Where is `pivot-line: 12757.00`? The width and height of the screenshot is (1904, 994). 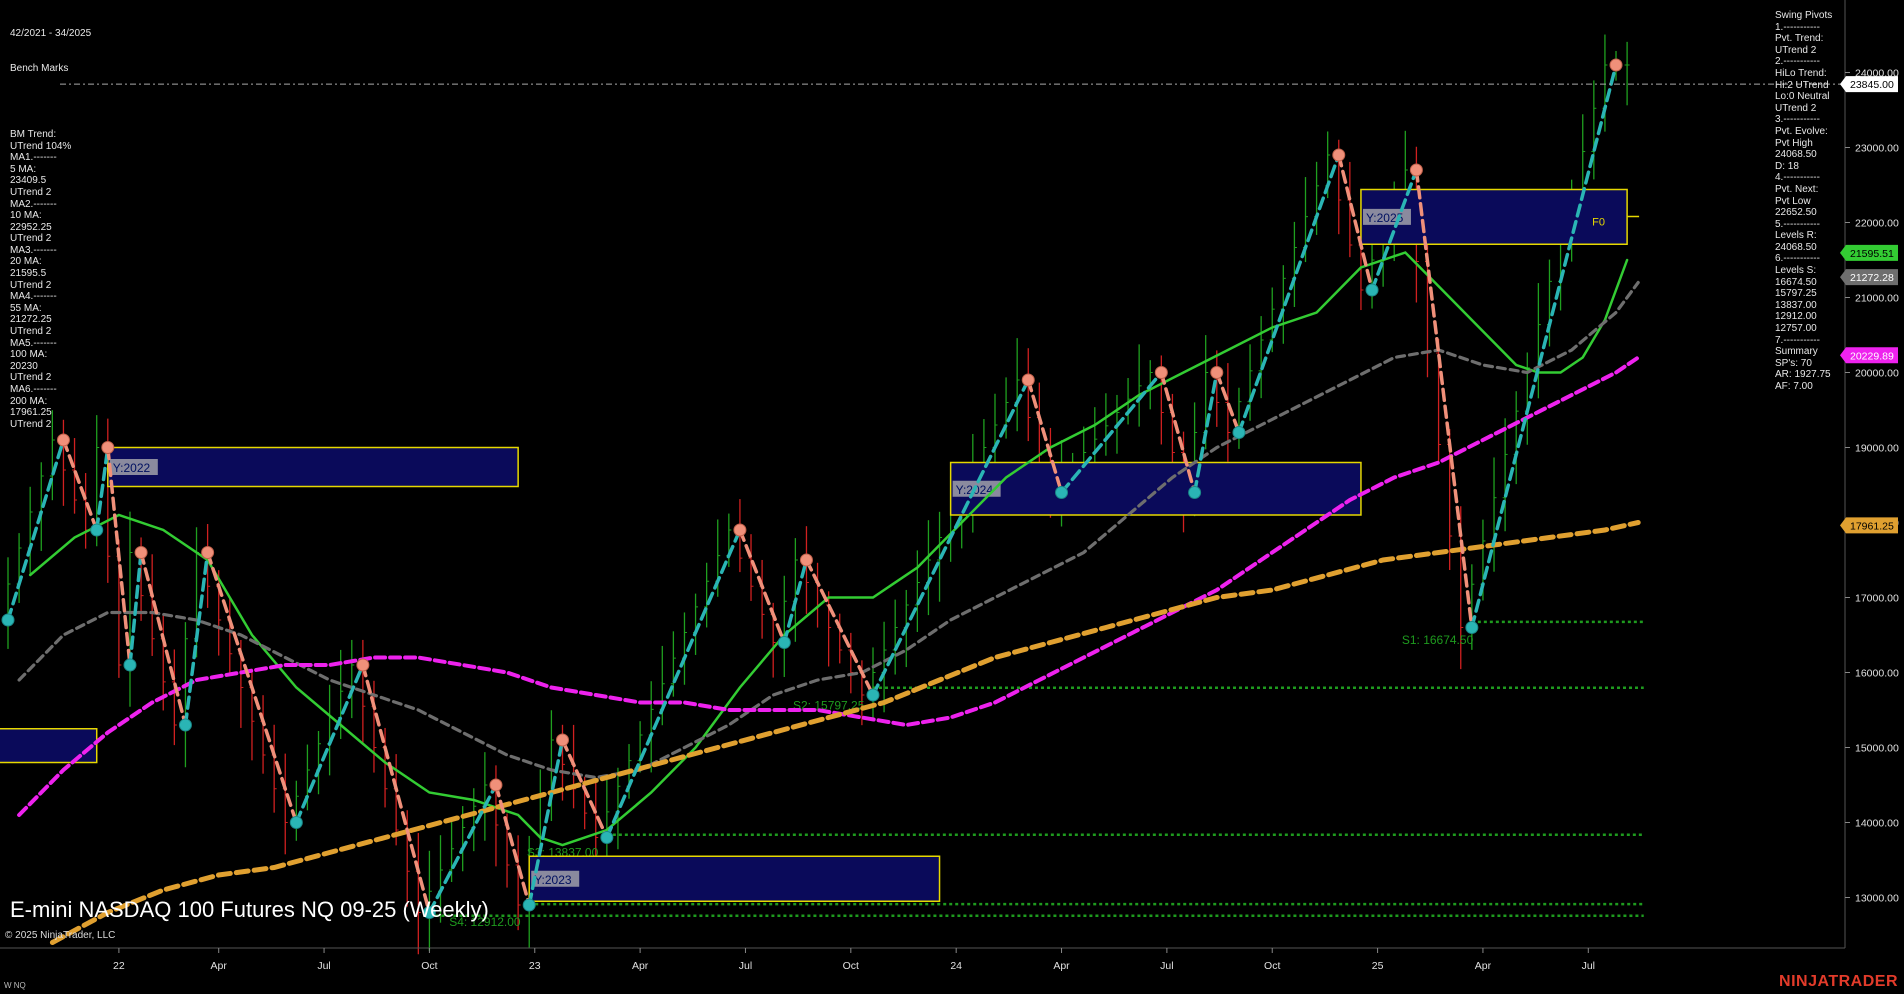
pivot-line: 12757.00 is located at coordinates (1796, 329).